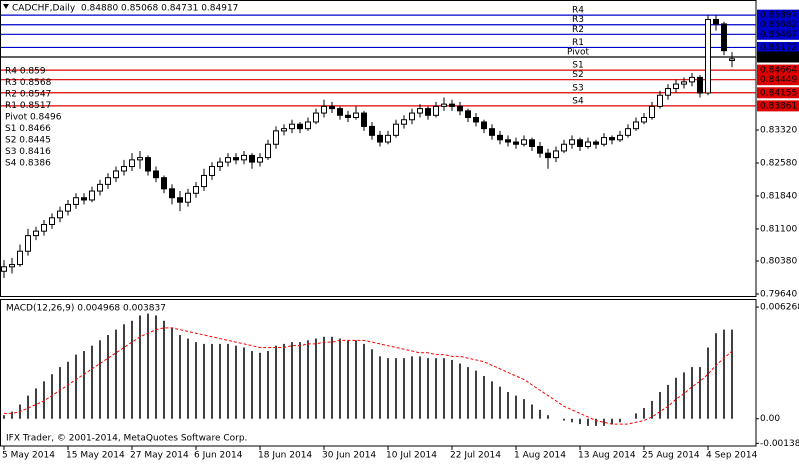  I want to click on level-note: S1 0.8466, so click(28, 129).